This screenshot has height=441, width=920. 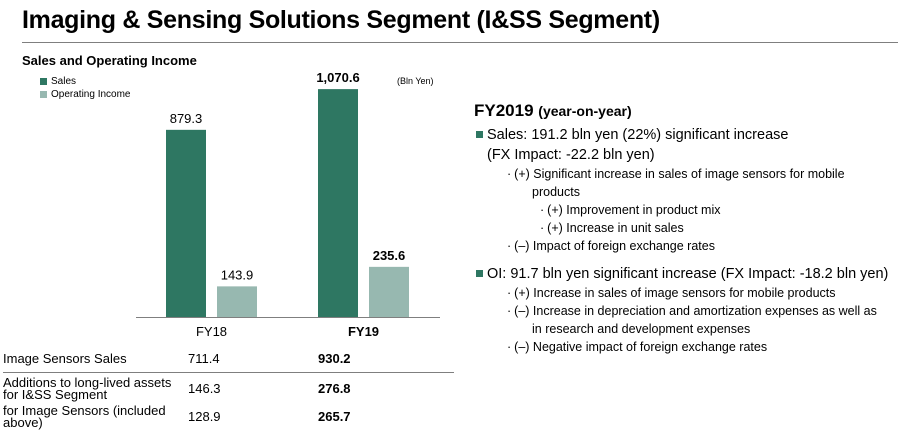 What do you see at coordinates (694, 111) in the screenshot?
I see `commentary-heading: FY2019 (year-on-year)` at bounding box center [694, 111].